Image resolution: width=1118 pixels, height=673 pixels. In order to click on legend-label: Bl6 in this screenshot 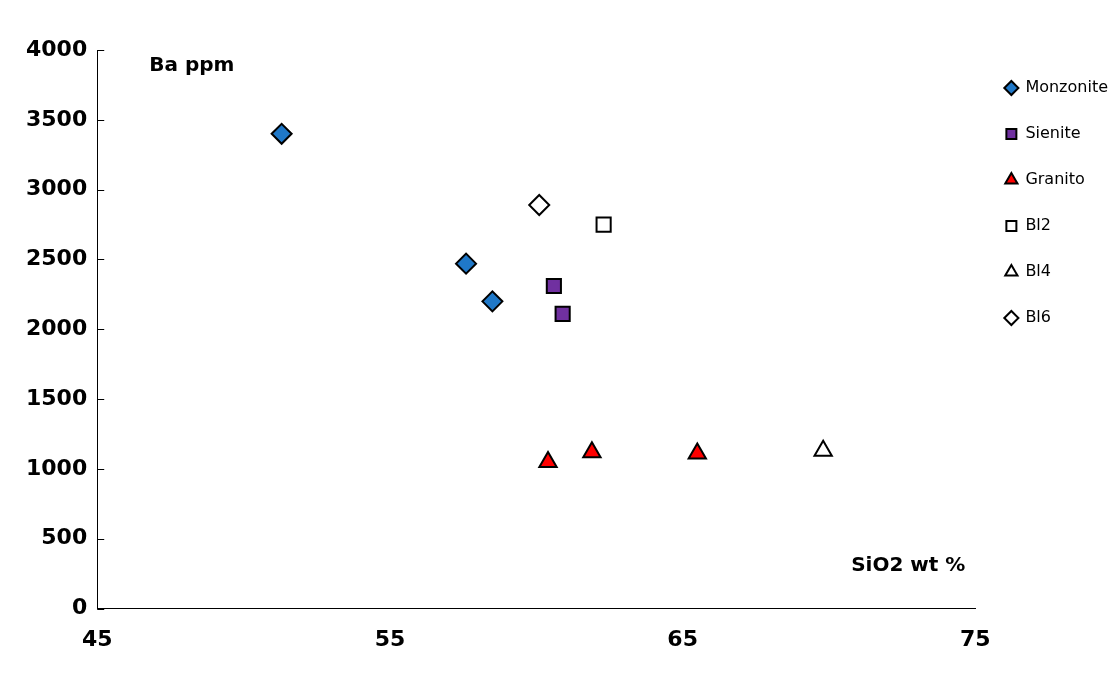, I will do `click(1038, 317)`.